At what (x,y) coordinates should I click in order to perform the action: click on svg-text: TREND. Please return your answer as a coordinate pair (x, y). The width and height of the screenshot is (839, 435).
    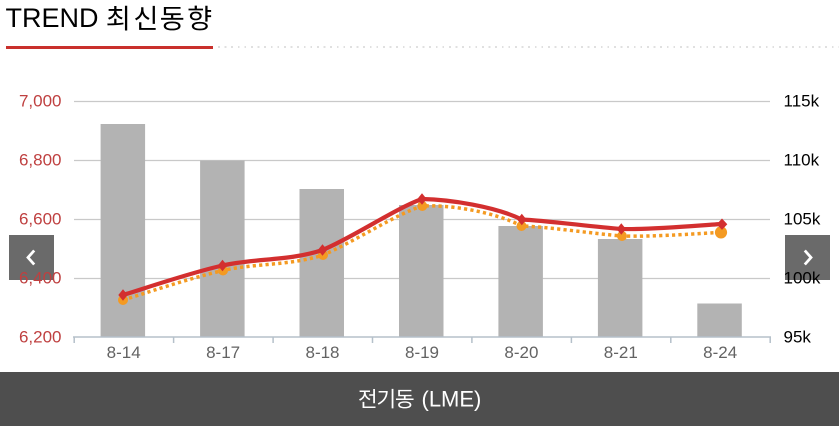
    Looking at the image, I should click on (52, 18).